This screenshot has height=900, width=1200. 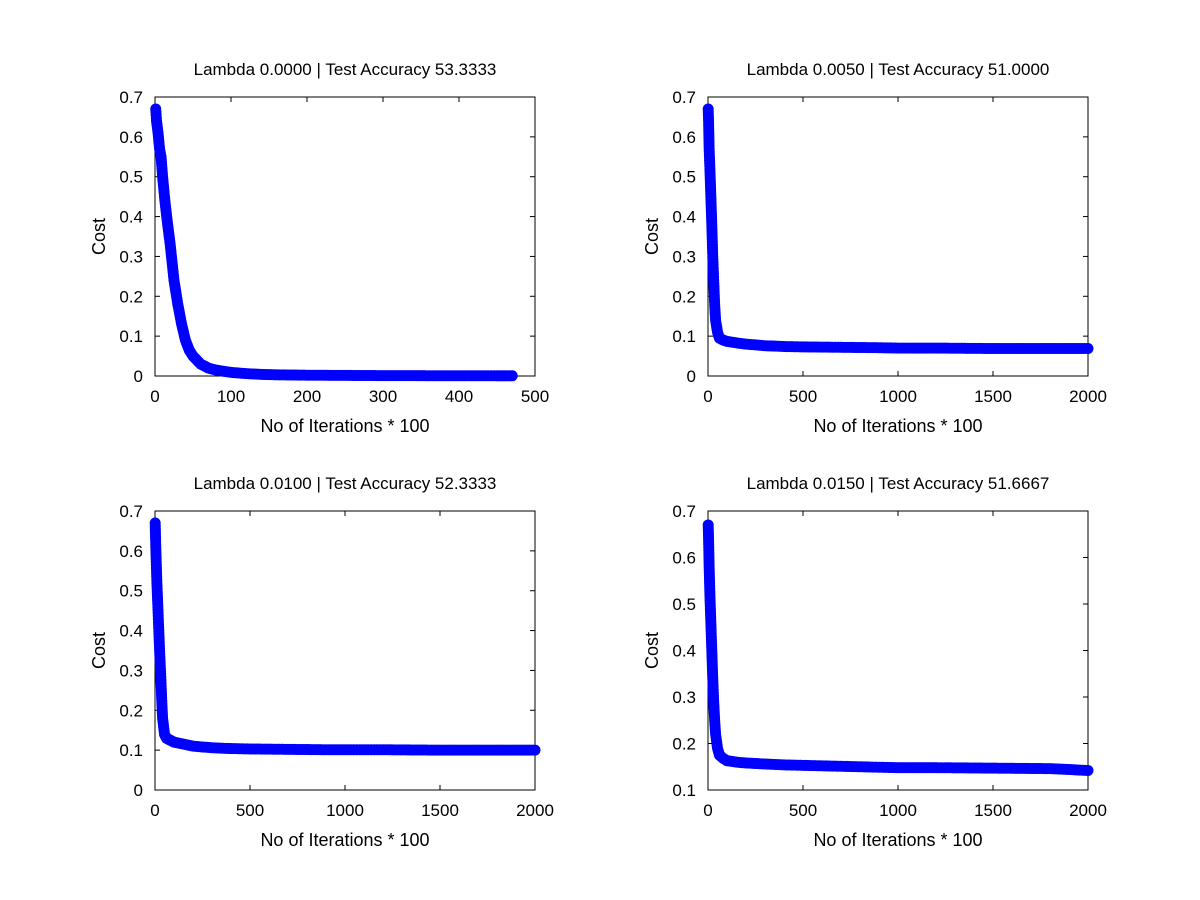 I want to click on x-tick-label: 200, so click(x=307, y=396).